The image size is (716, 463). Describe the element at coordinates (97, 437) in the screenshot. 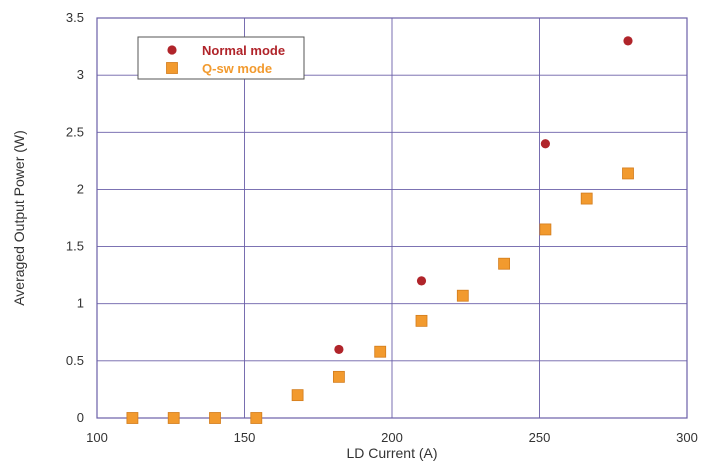

I see `x-tick-label: 100` at that location.